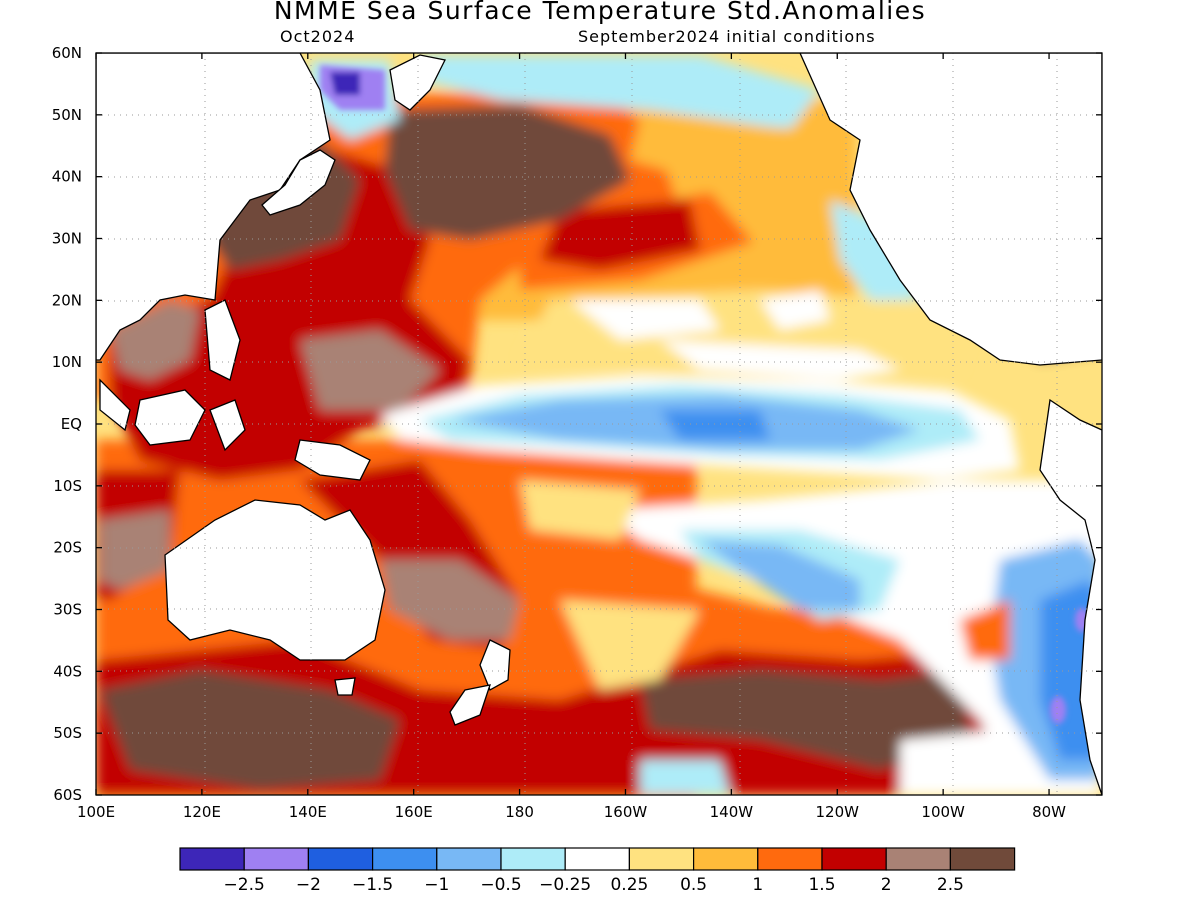  Describe the element at coordinates (67, 671) in the screenshot. I see `lat-tick-label: 40S` at that location.